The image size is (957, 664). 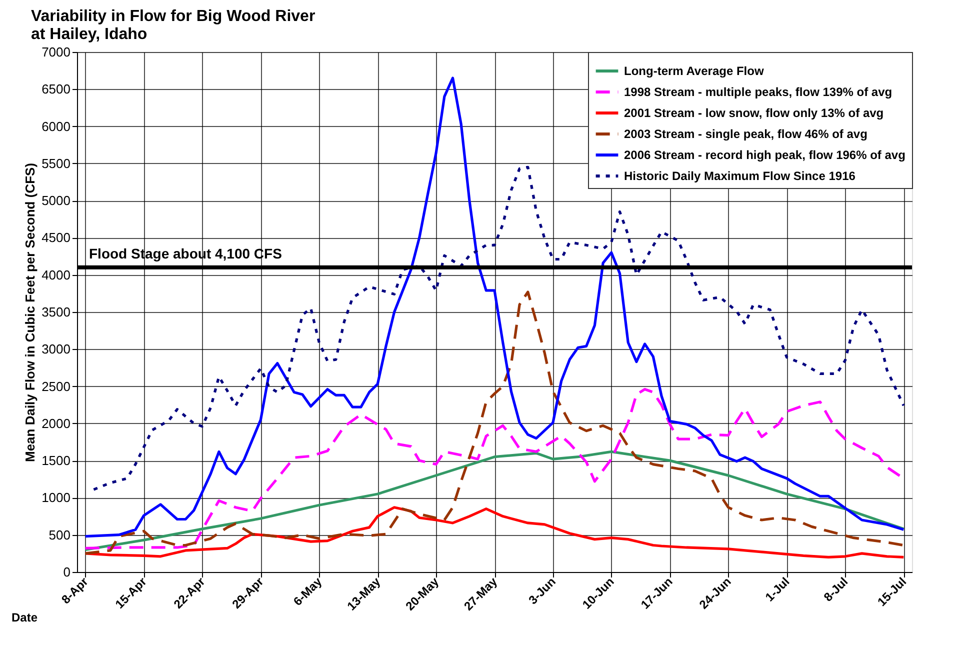 What do you see at coordinates (56, 163) in the screenshot?
I see `y-tick-label: 5500` at bounding box center [56, 163].